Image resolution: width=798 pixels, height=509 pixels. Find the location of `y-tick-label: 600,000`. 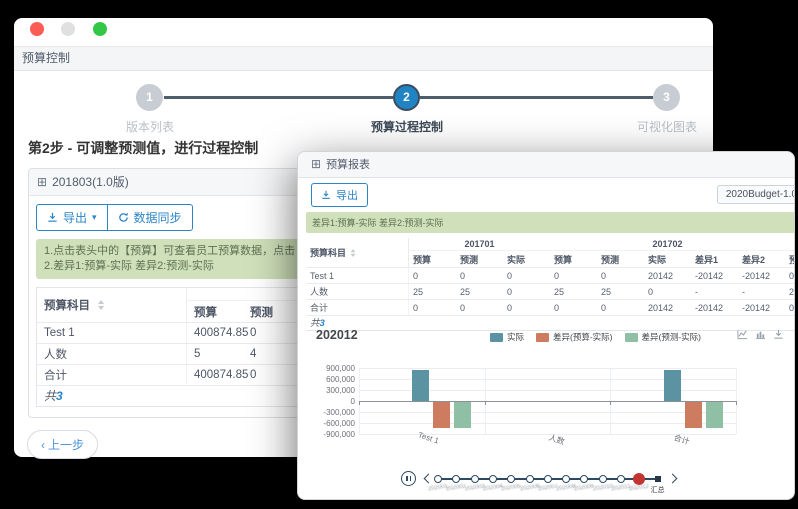

y-tick-label: 600,000 is located at coordinates (340, 379).